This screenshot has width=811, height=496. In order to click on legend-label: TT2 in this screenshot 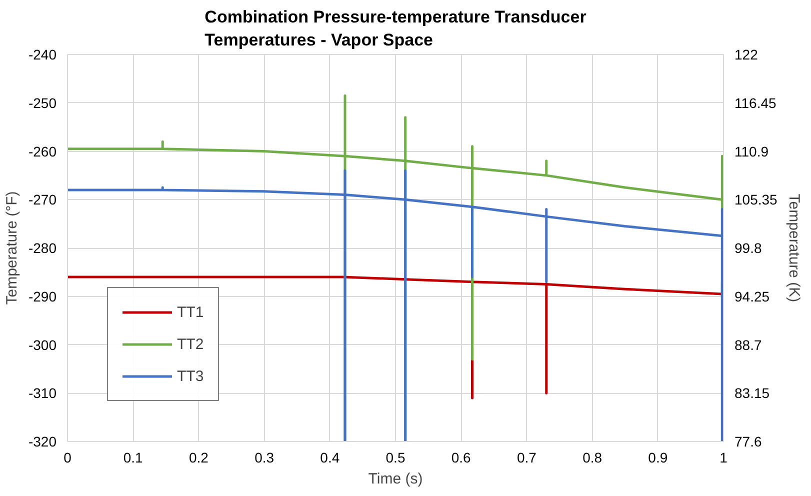, I will do `click(190, 344)`.